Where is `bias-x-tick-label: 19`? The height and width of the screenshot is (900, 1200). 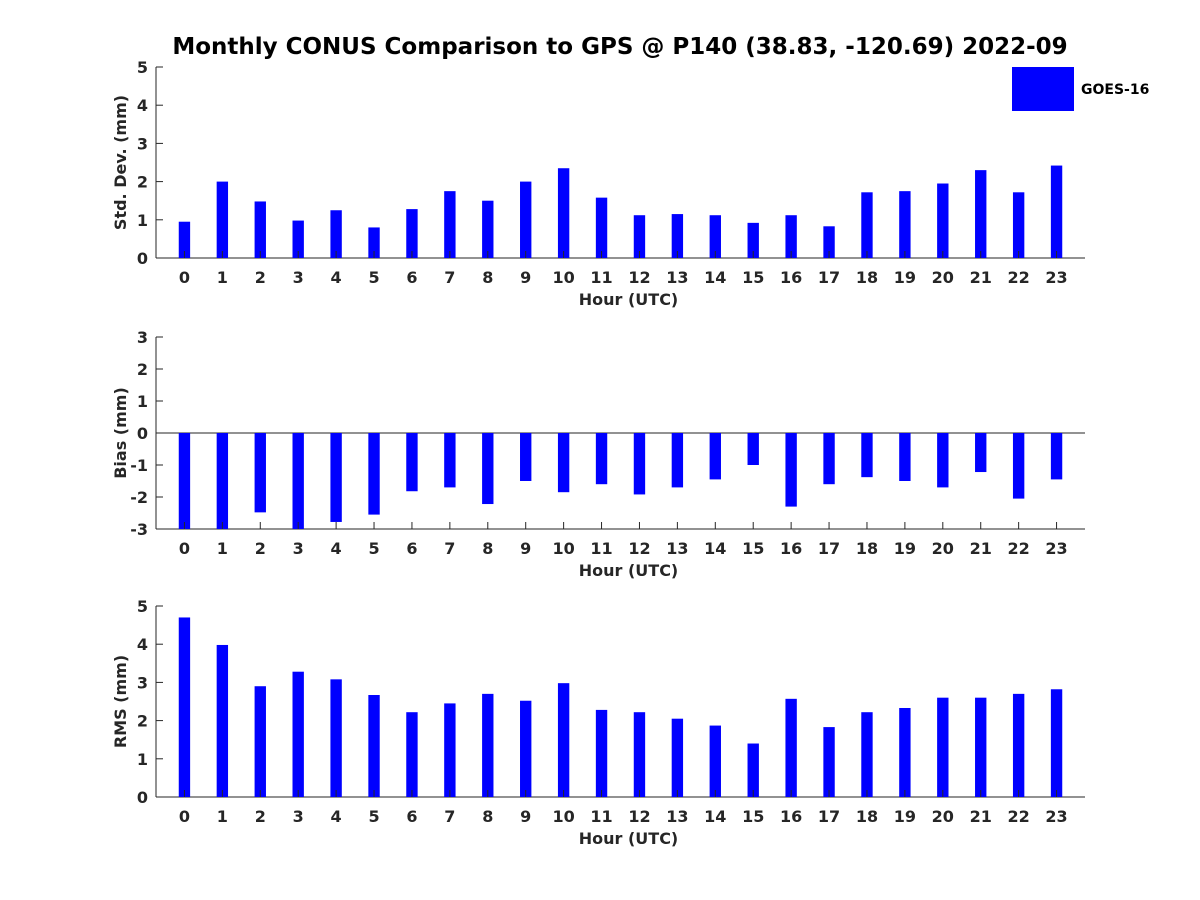
bias-x-tick-label: 19 is located at coordinates (905, 548).